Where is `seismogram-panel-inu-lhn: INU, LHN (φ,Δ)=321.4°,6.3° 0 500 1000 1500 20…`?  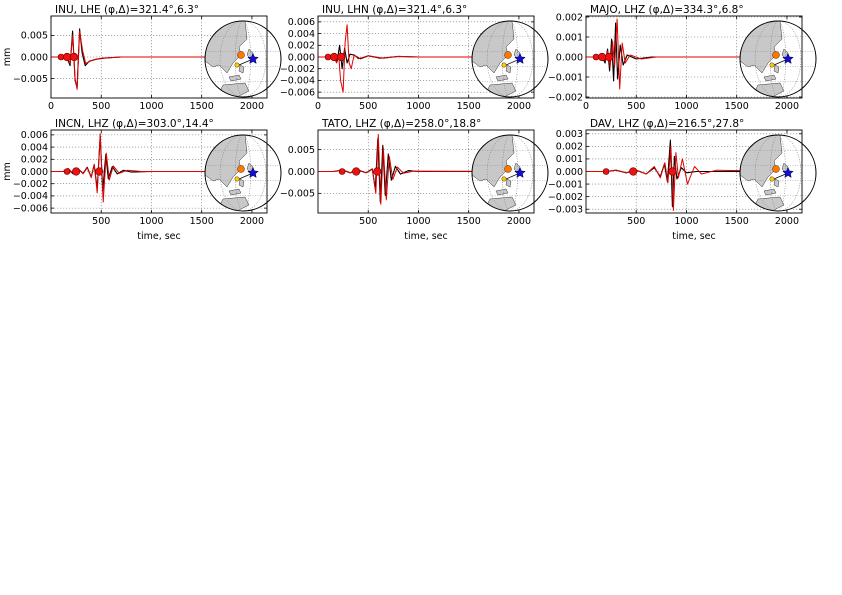 seismogram-panel-inu-lhn: INU, LHN (φ,Δ)=321.4°,6.3° 0 500 1000 1500 20… is located at coordinates (414, 58).